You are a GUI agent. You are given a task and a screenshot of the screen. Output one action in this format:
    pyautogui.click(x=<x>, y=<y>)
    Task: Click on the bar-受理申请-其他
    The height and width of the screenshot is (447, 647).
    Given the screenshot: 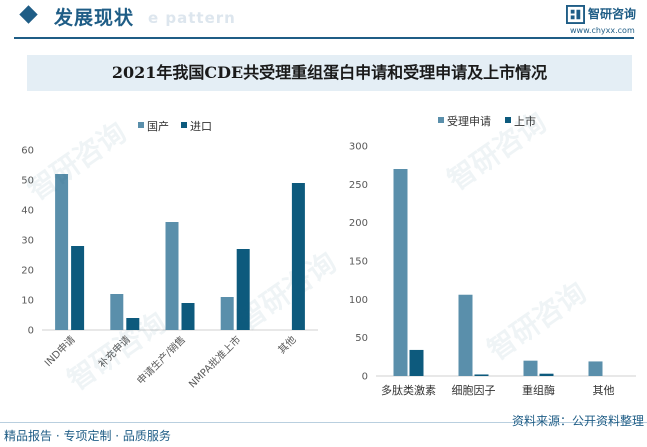 What is the action you would take?
    pyautogui.click(x=595, y=368)
    